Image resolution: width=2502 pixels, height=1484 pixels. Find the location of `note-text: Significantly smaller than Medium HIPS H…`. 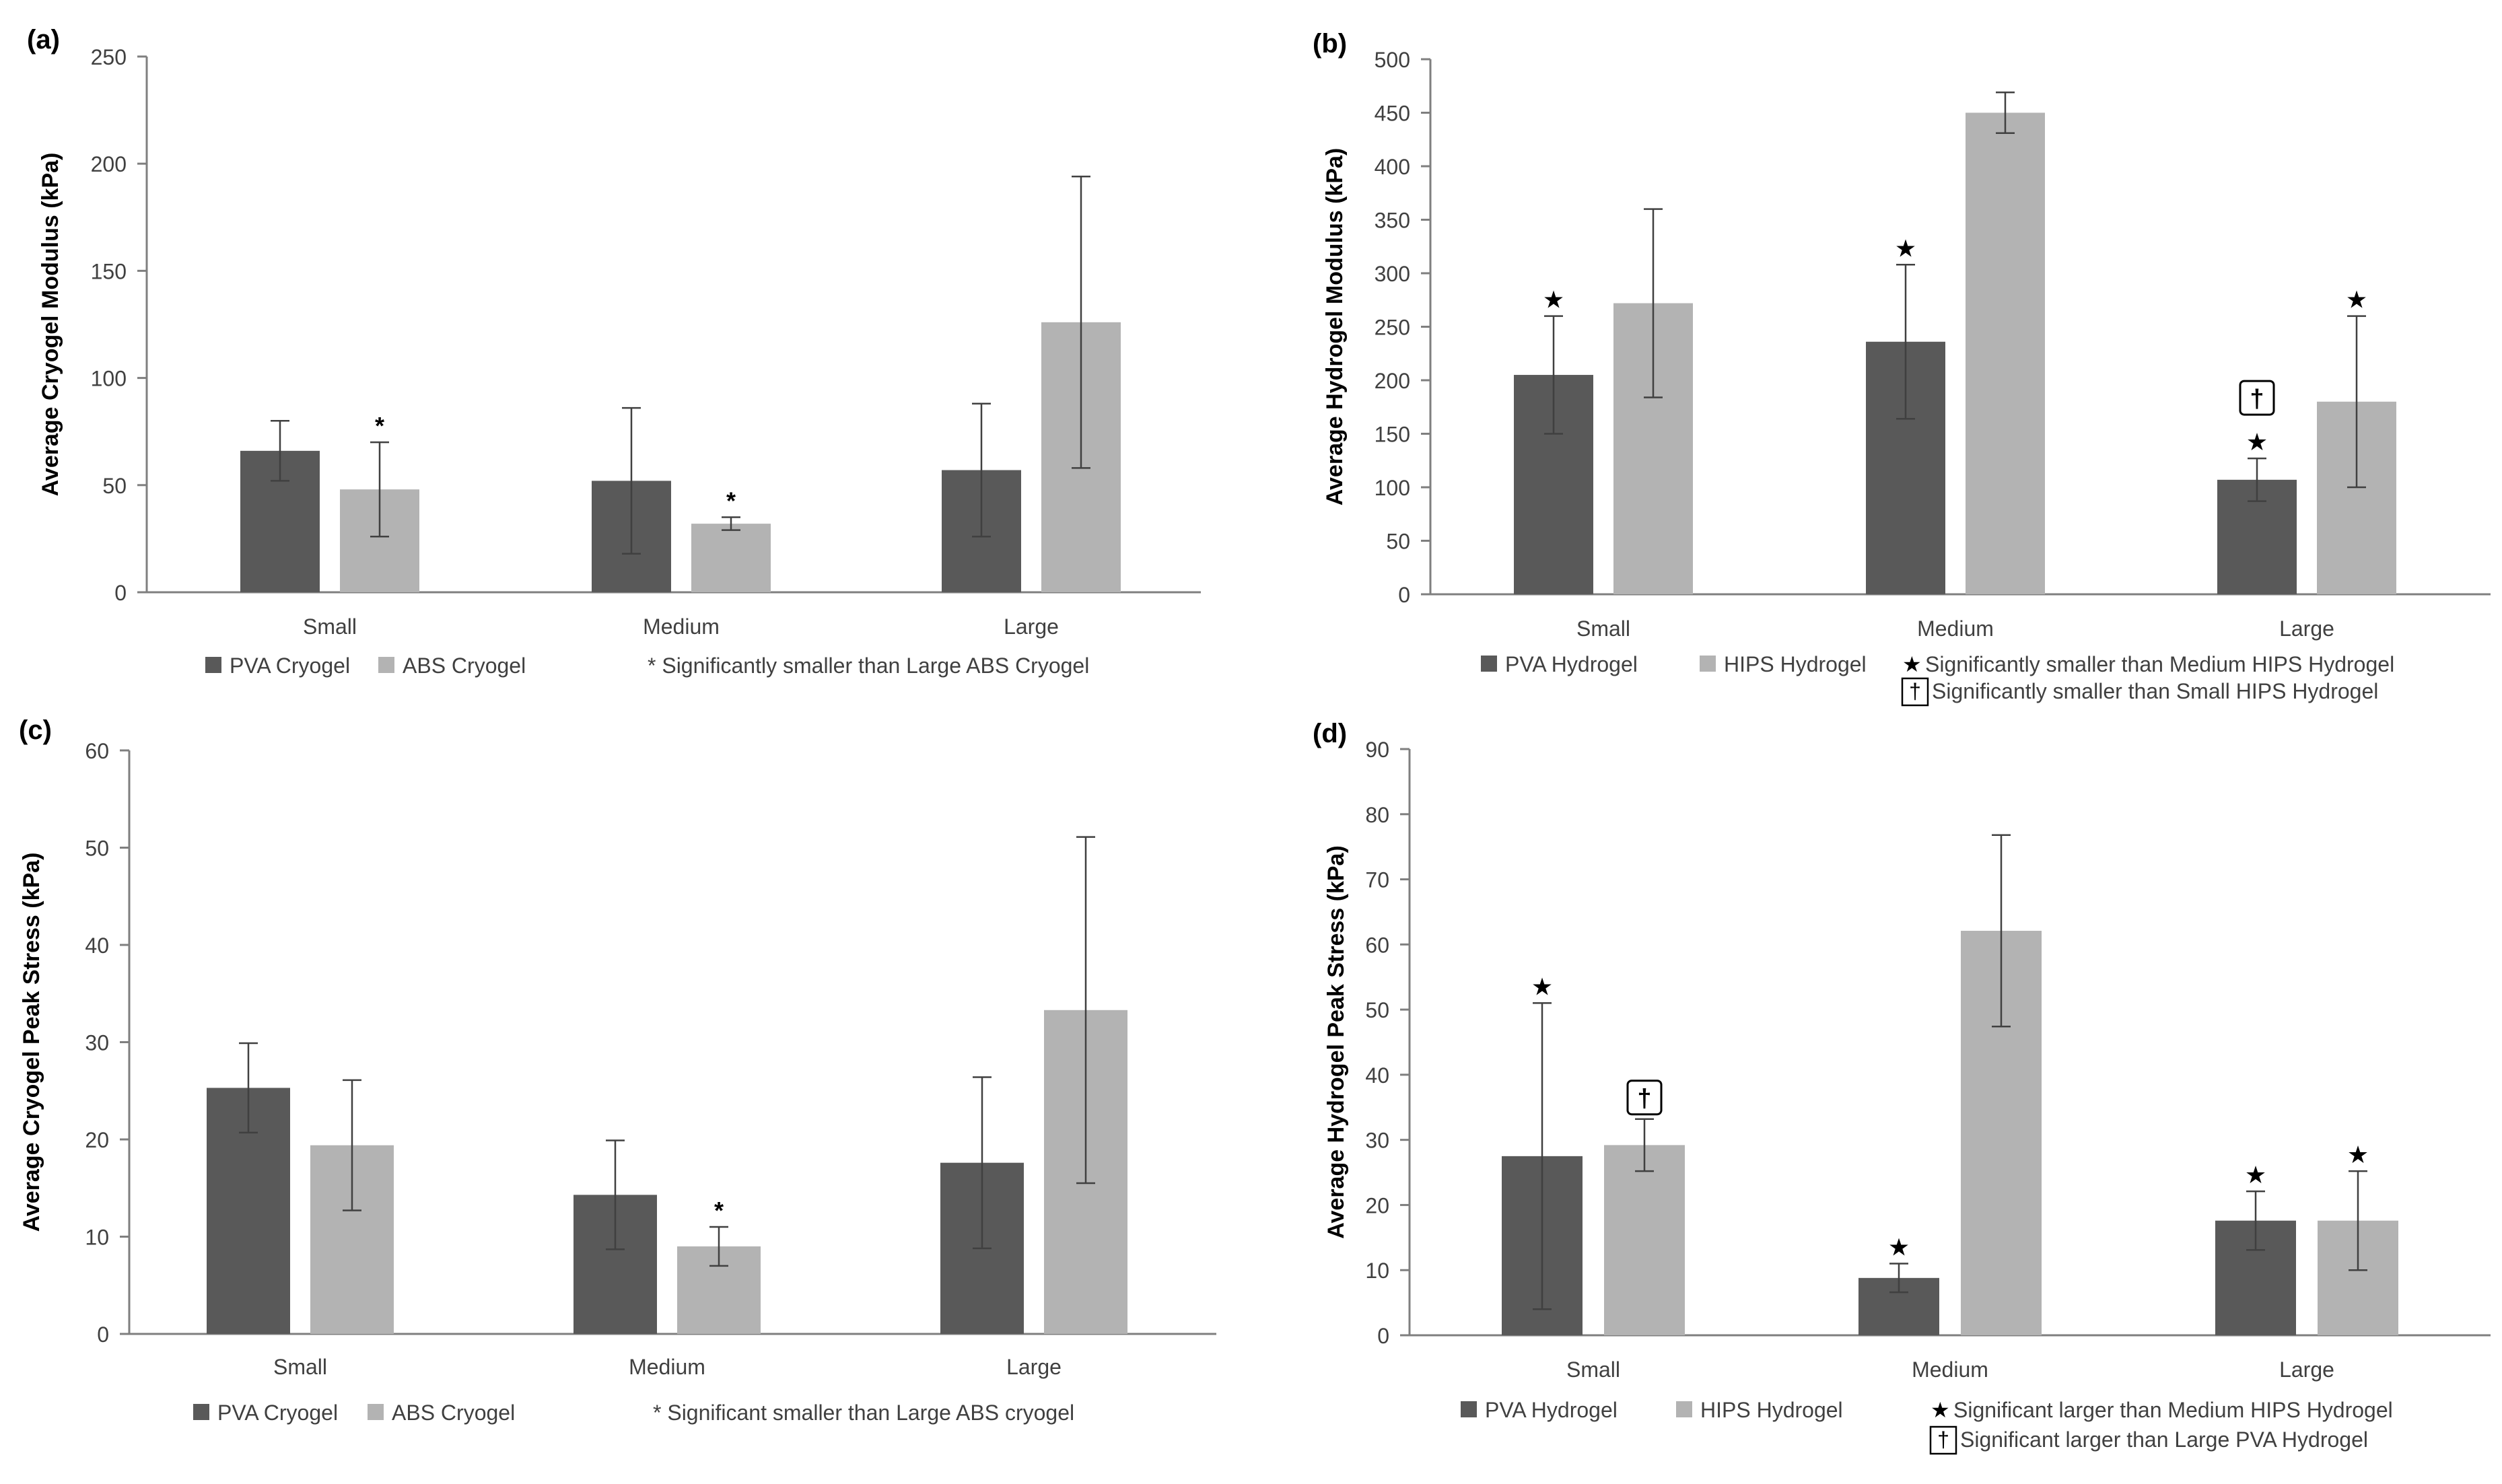

note-text: Significantly smaller than Medium HIPS H… is located at coordinates (2159, 664).